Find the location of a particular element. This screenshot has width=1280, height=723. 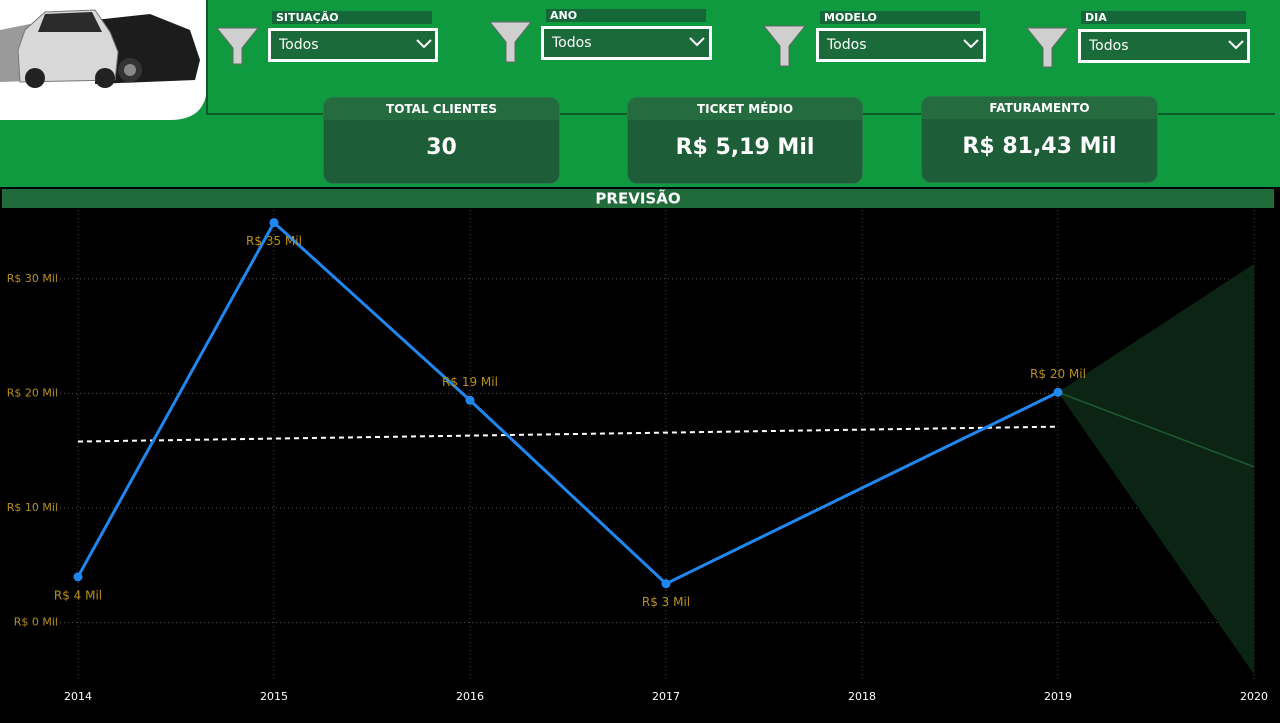

kpi-title: FATURAMENTO is located at coordinates (1039, 108).